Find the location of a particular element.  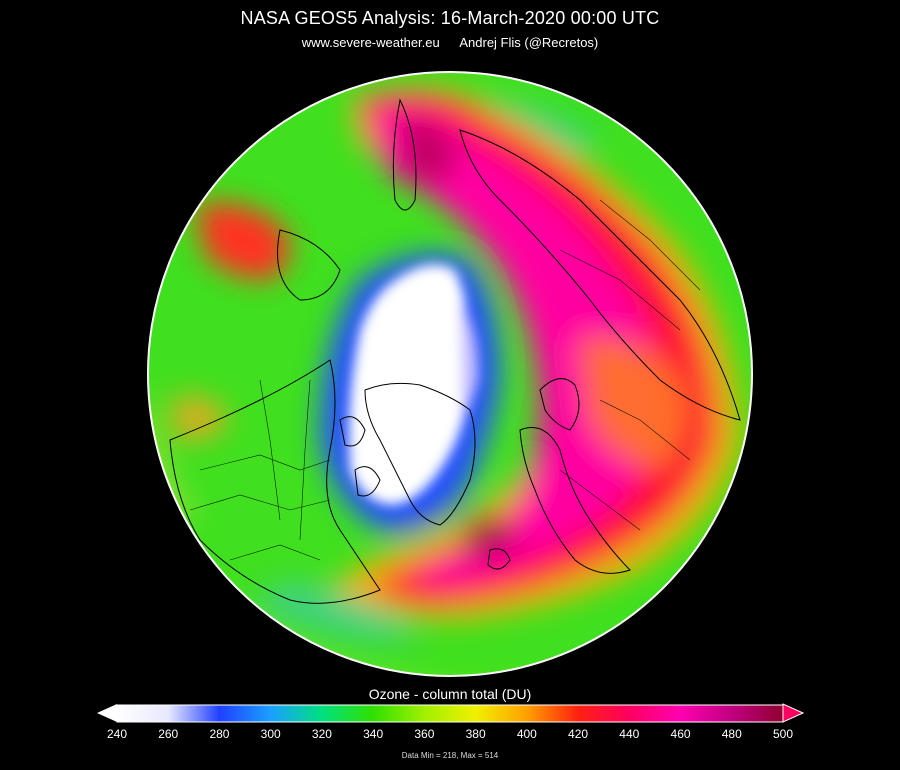

colorbar-tick-label: 240 is located at coordinates (117, 734).